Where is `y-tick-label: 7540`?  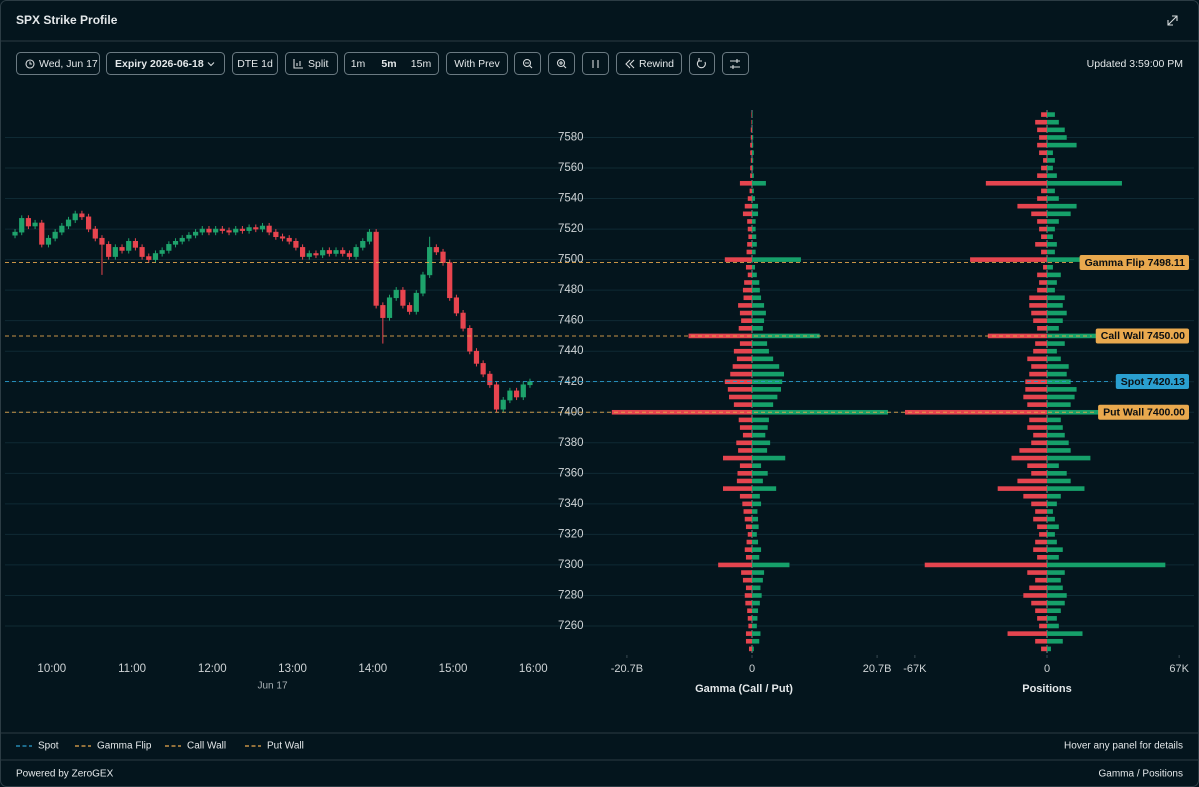 y-tick-label: 7540 is located at coordinates (571, 199).